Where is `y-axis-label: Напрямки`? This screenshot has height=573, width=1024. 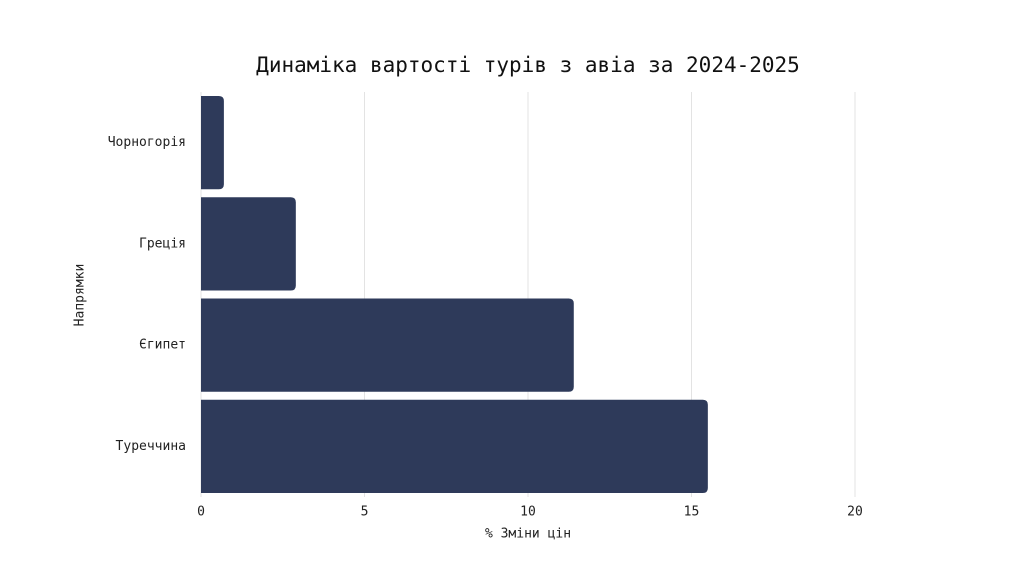
y-axis-label: Напрямки is located at coordinates (80, 295).